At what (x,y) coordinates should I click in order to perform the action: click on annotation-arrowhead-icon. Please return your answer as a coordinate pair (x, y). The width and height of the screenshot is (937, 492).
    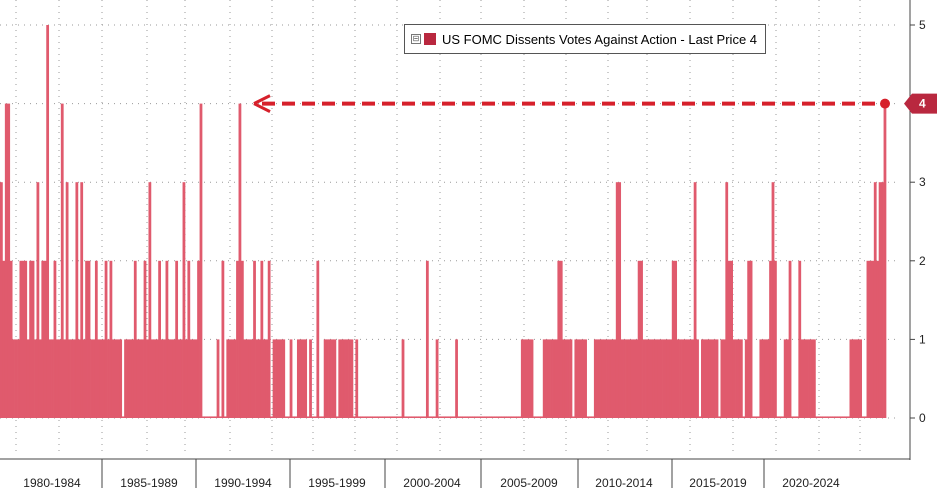
    Looking at the image, I should click on (262, 103).